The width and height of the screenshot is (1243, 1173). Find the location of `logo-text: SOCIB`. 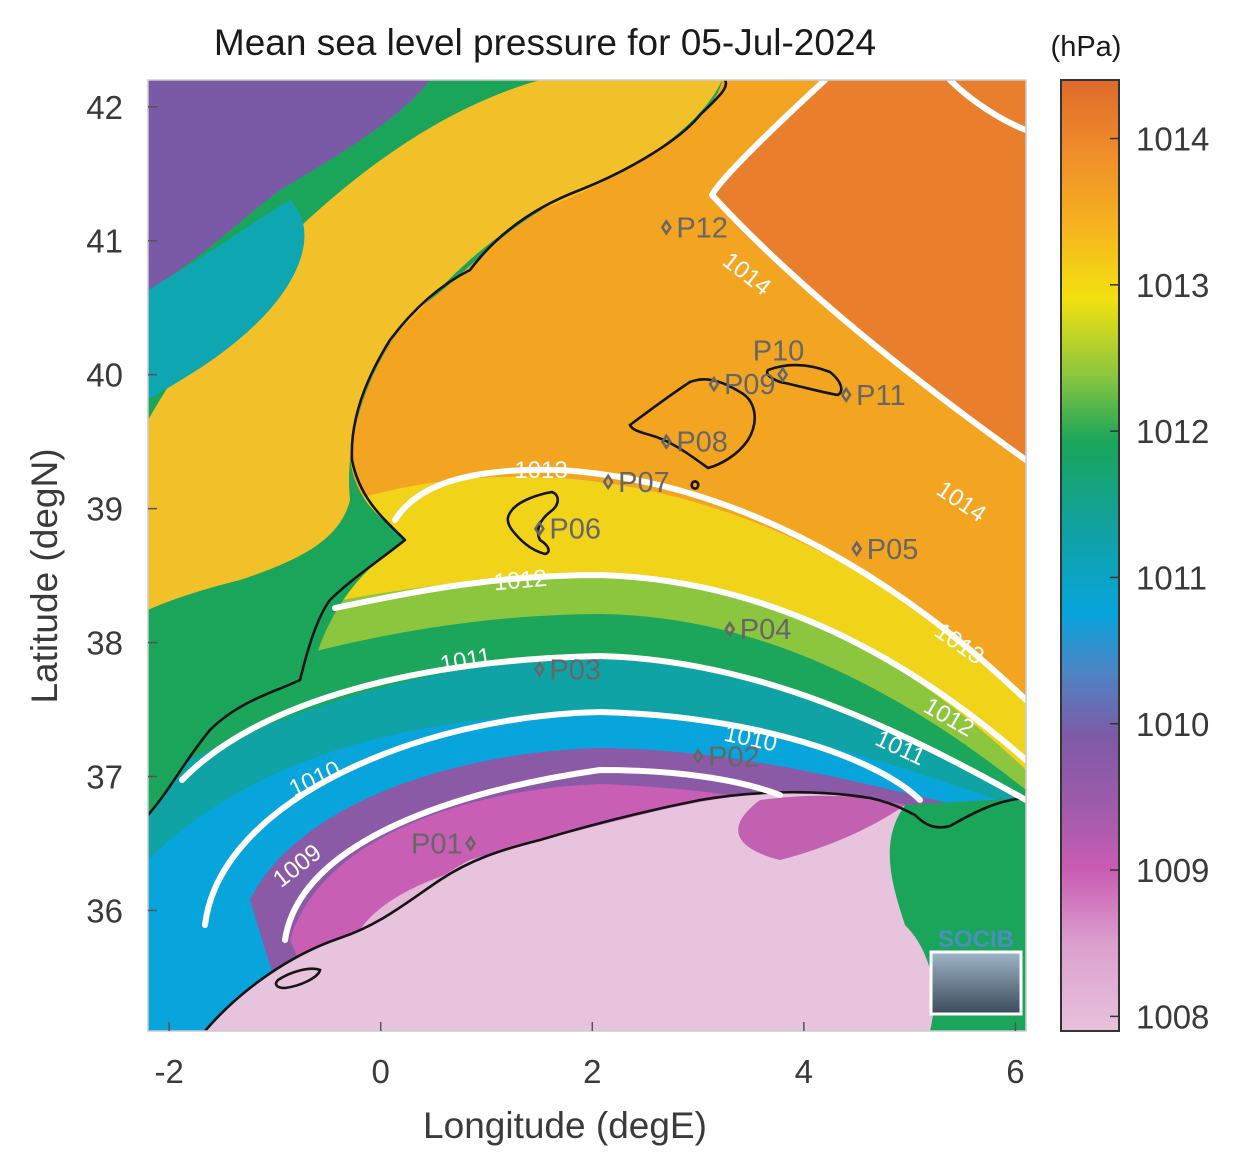

logo-text: SOCIB is located at coordinates (976, 939).